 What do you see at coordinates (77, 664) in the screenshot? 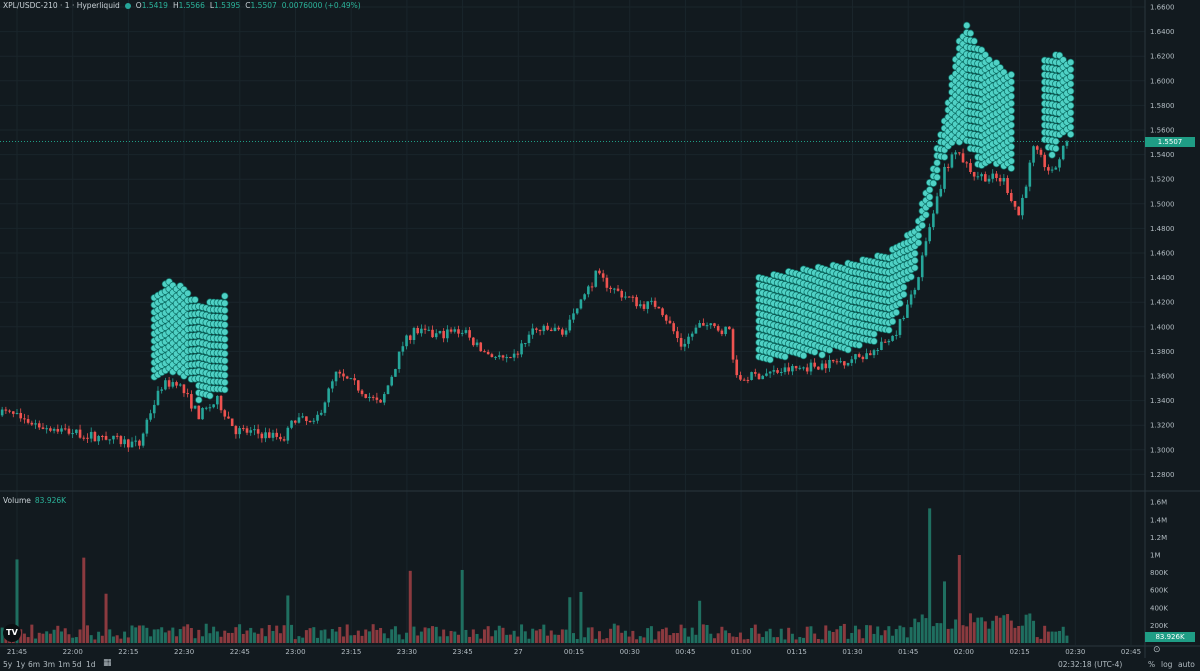
I see `range-5d: 5d` at bounding box center [77, 664].